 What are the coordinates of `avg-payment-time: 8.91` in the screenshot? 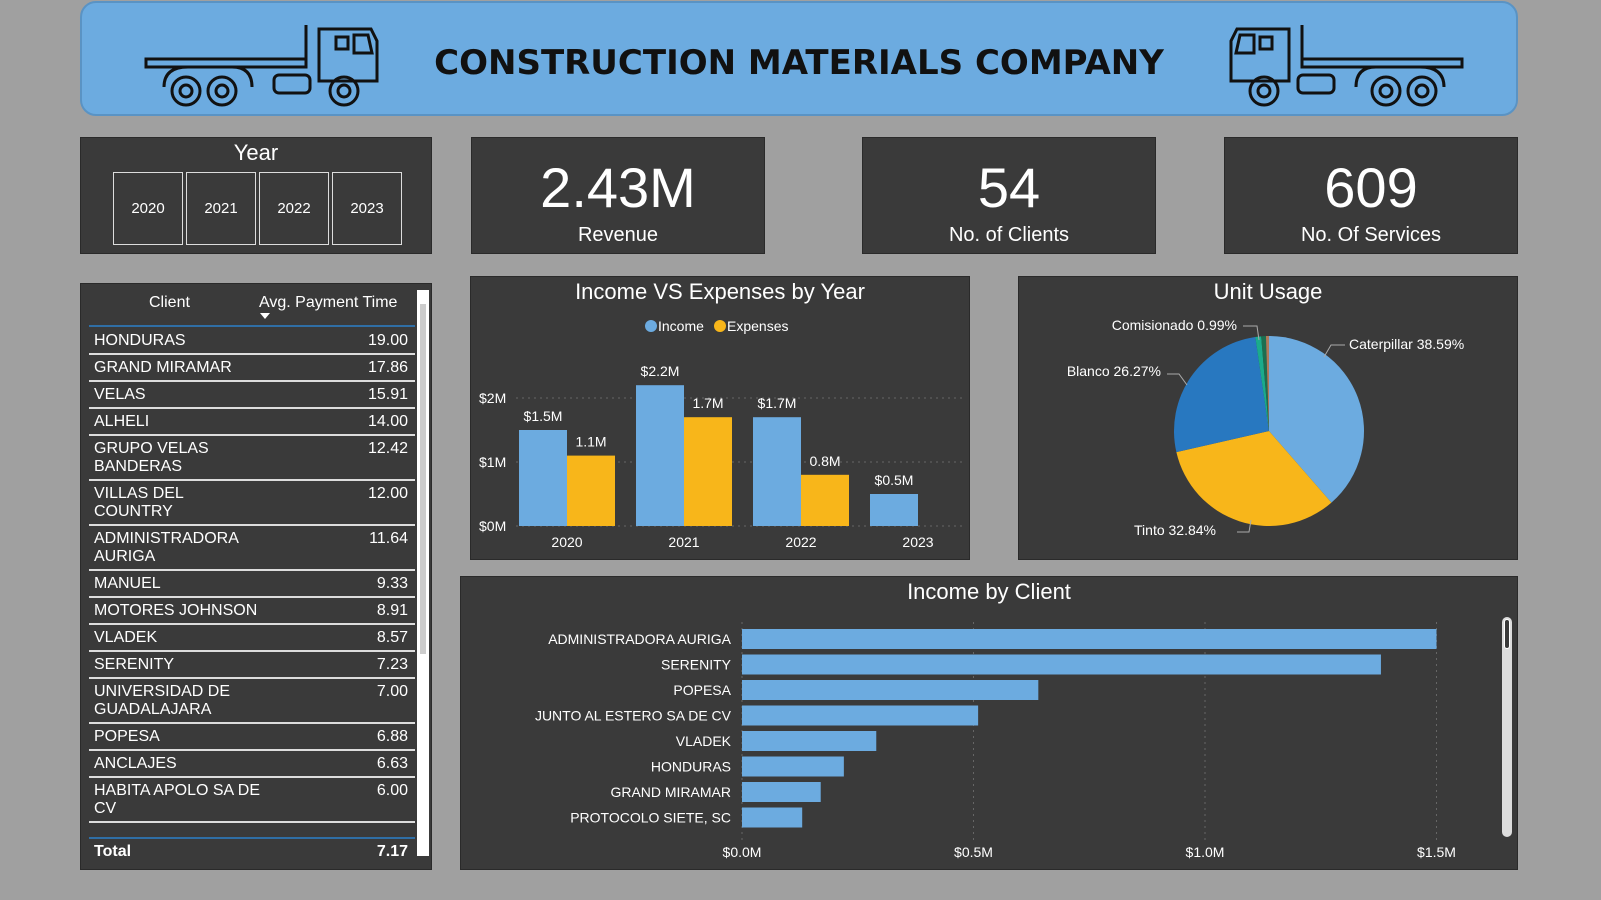 It's located at (392, 610).